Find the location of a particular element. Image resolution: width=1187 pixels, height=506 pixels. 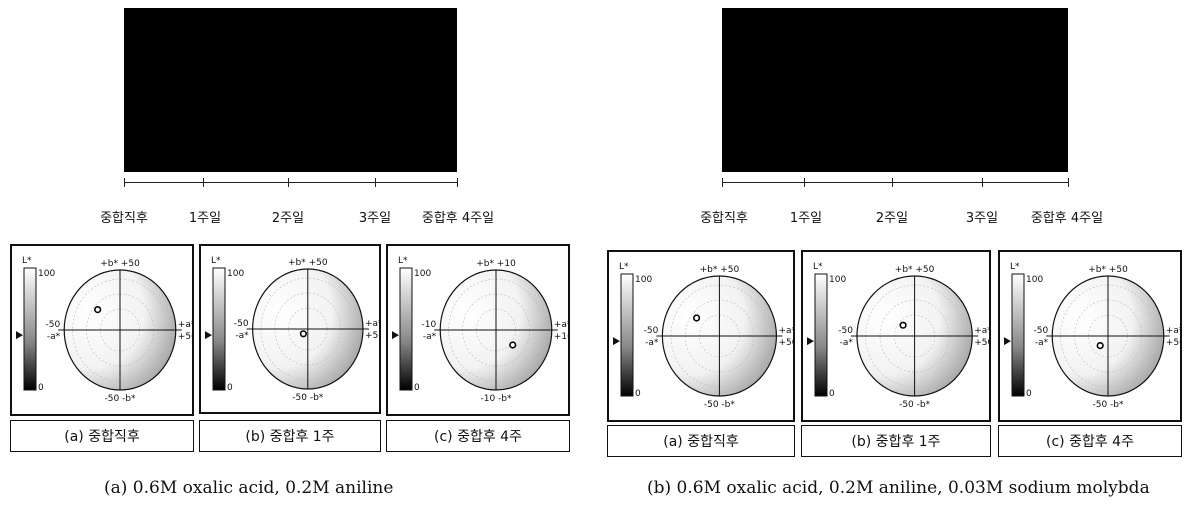

lab-diagram-svg: L* 100 0 +b* +10 -10 -b* -10 -a* +a* +10 is located at coordinates (480, 330).